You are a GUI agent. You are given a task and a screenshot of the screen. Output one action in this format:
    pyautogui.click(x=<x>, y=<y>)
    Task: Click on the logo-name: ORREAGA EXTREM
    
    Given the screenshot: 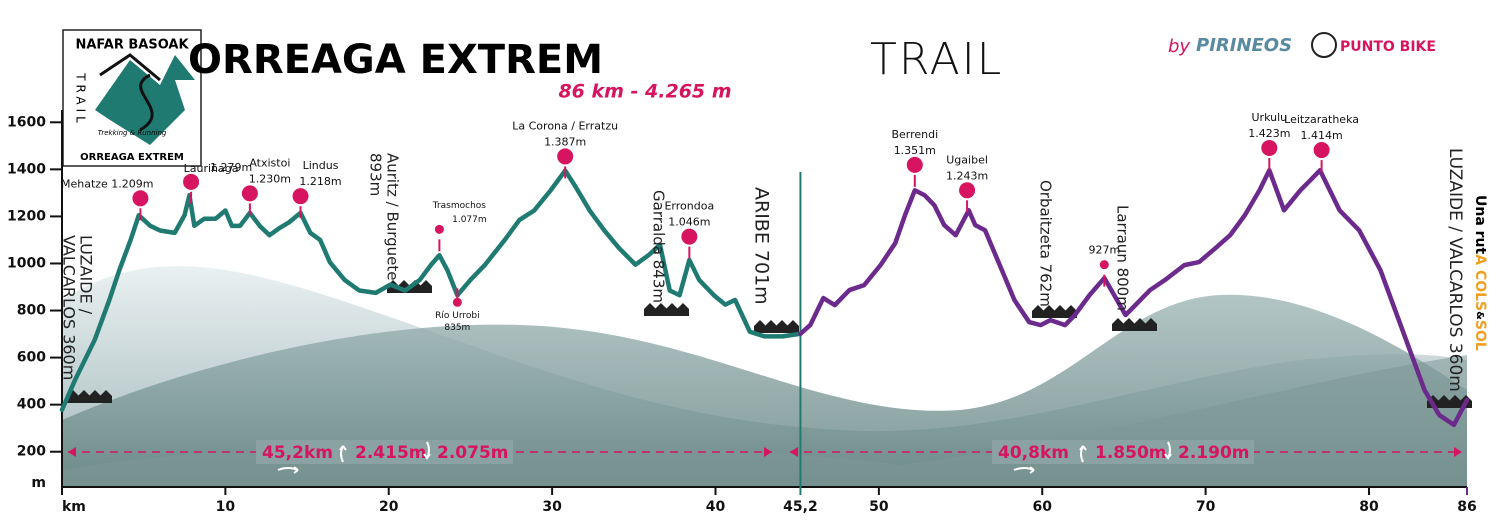 What is the action you would take?
    pyautogui.click(x=132, y=157)
    